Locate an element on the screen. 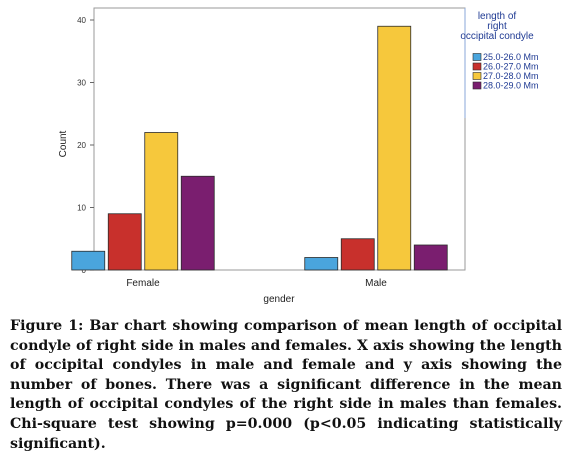 This screenshot has width=571, height=475. y-tick-label: 30 is located at coordinates (81, 83).